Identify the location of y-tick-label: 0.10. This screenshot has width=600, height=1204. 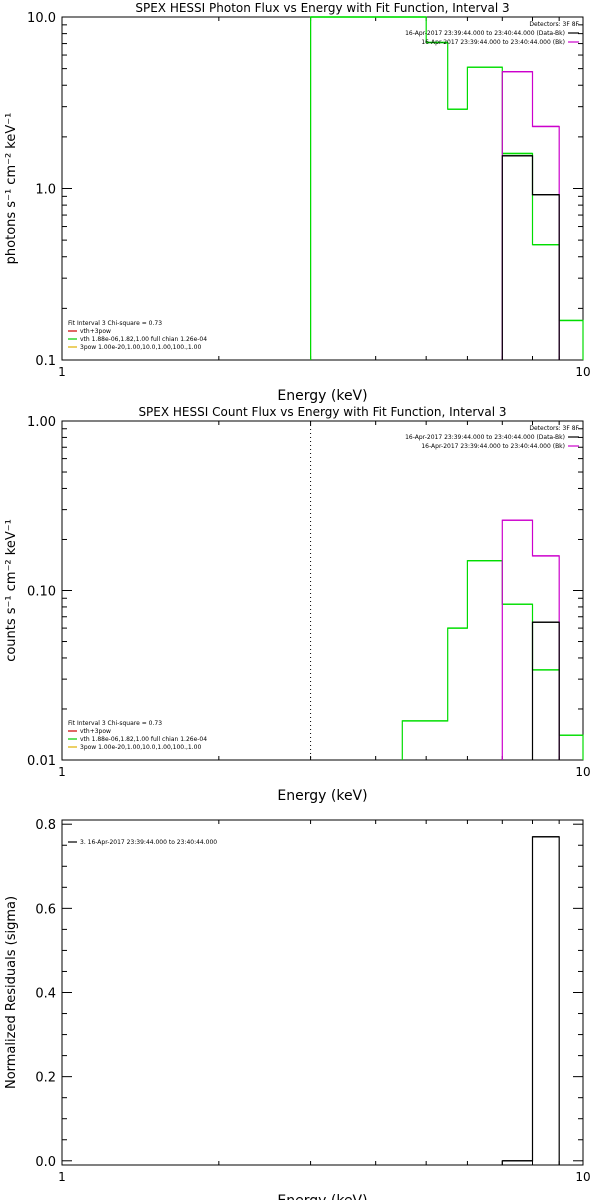
(41, 592).